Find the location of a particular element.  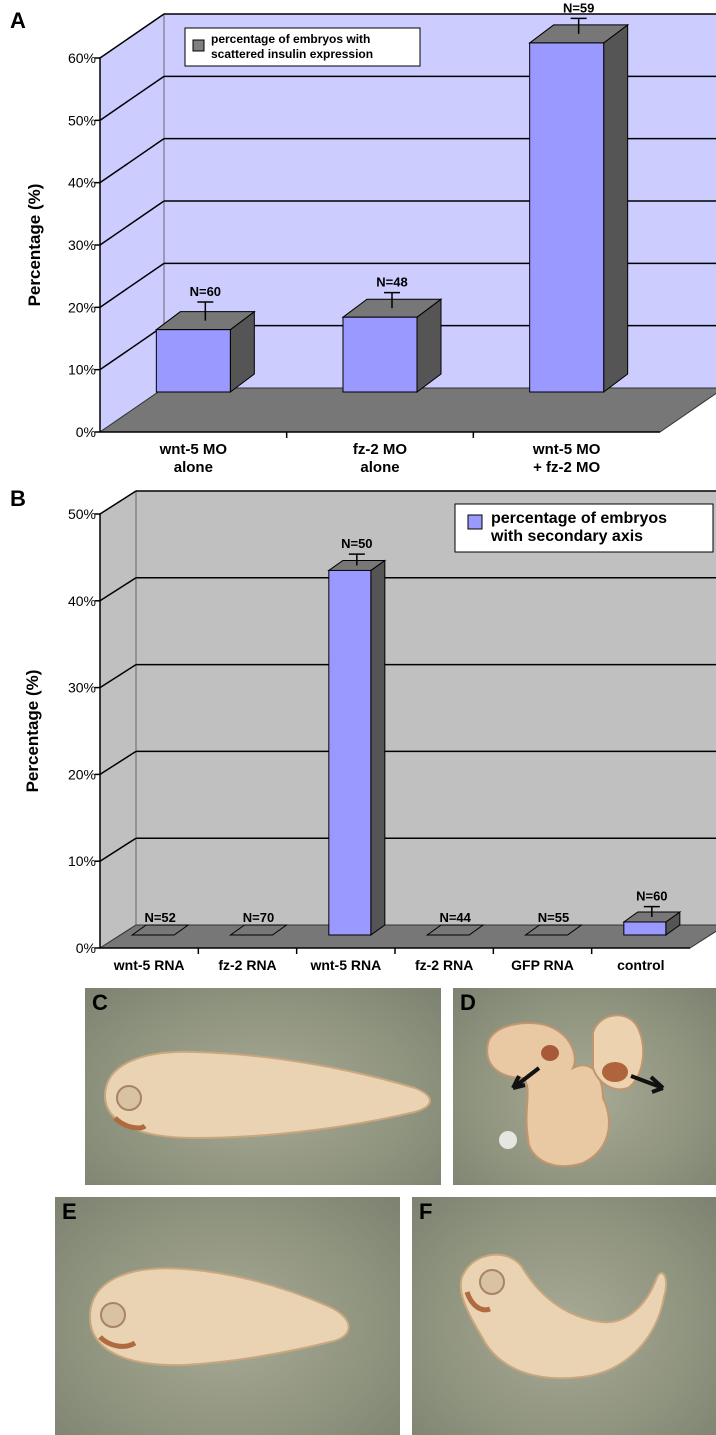

panel-label-b: B is located at coordinates (18, 498).